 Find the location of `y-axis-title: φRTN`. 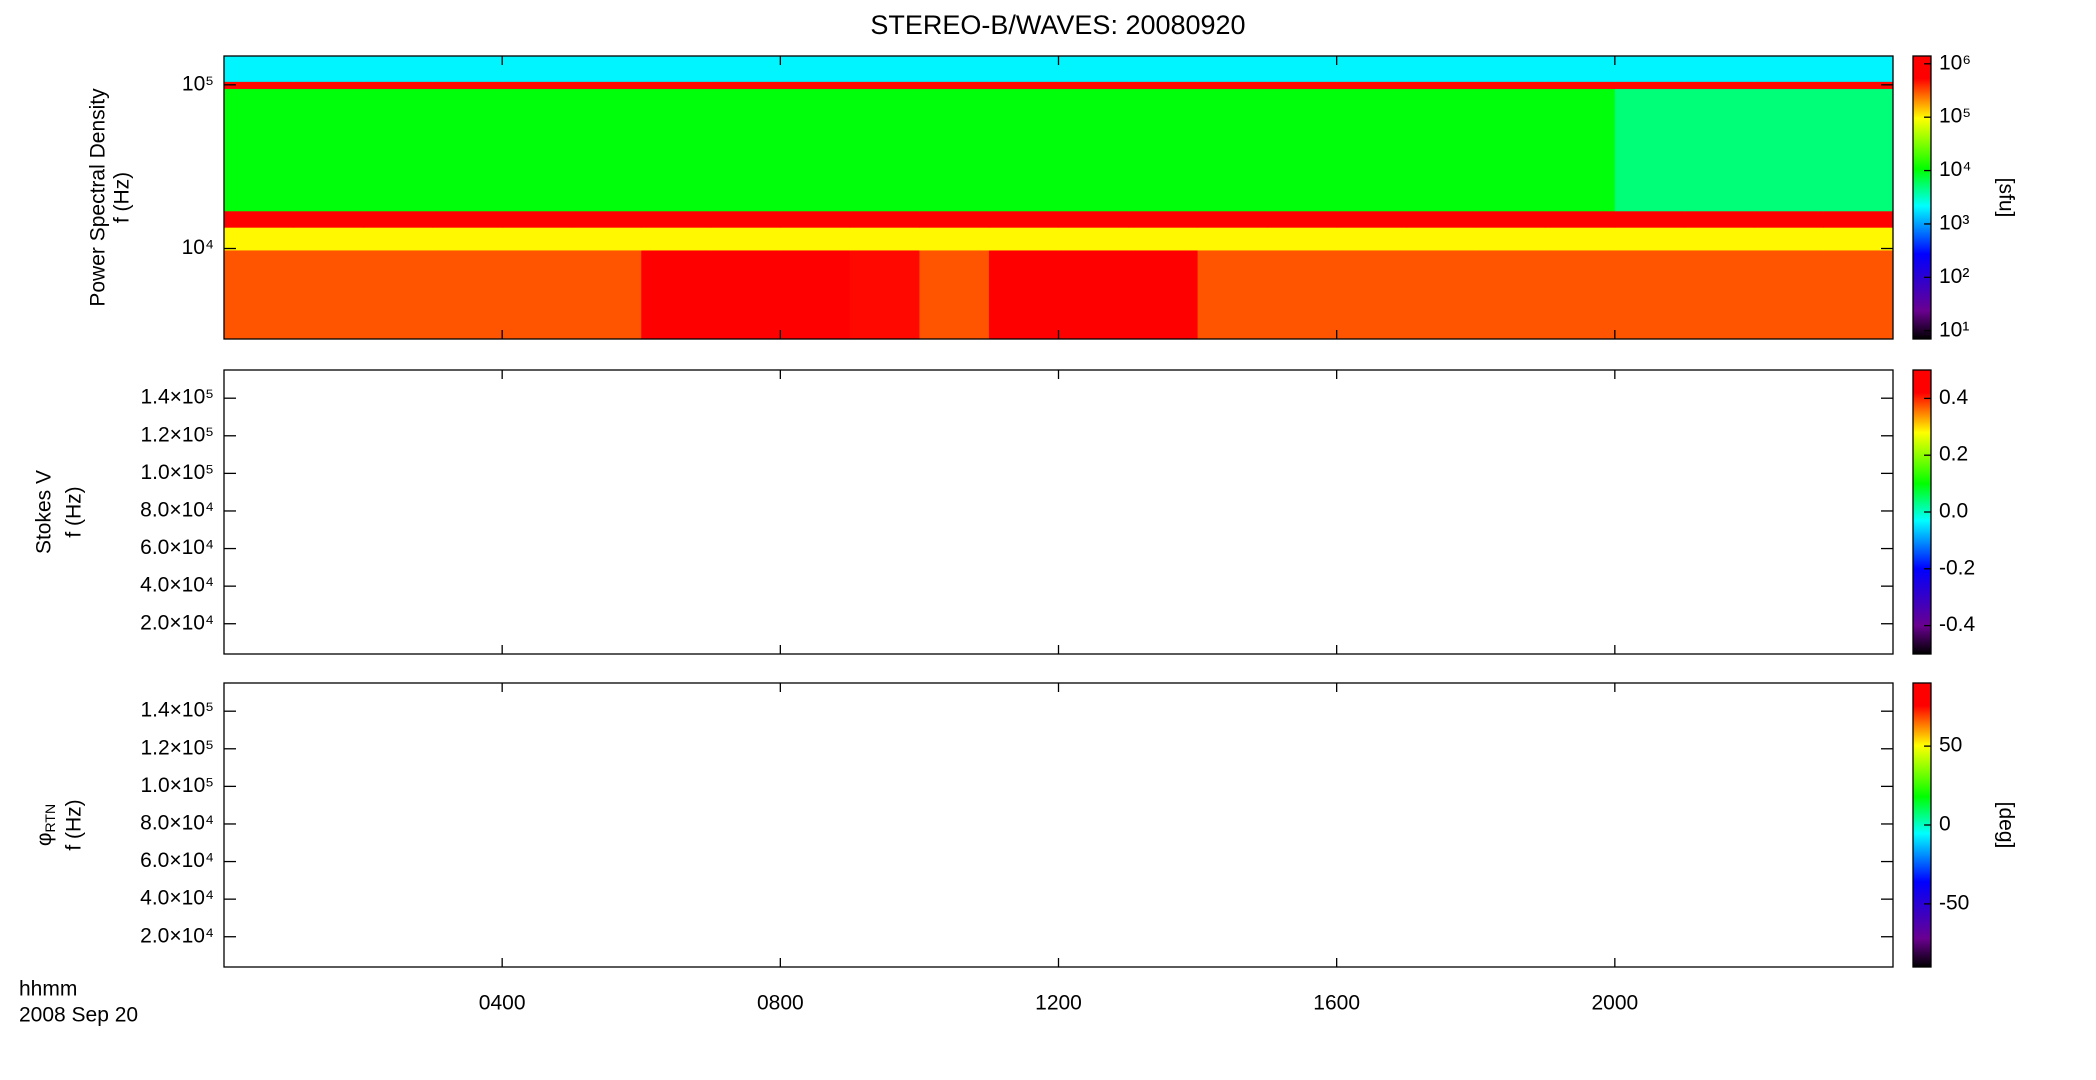

y-axis-title: φRTN is located at coordinates (45, 825).